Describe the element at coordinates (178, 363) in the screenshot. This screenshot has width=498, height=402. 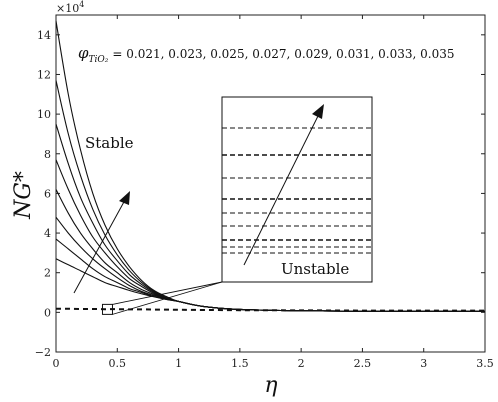
I see `x-tick-label: 1` at that location.